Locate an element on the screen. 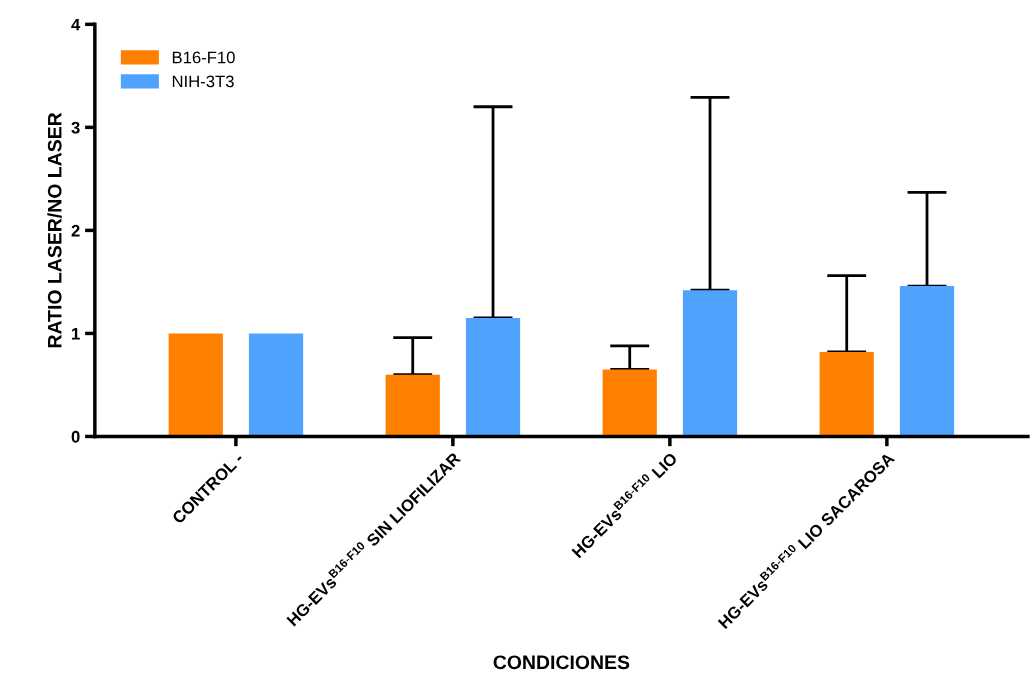  y-axis-title: RATIO LASER/NO LASER is located at coordinates (54, 230).